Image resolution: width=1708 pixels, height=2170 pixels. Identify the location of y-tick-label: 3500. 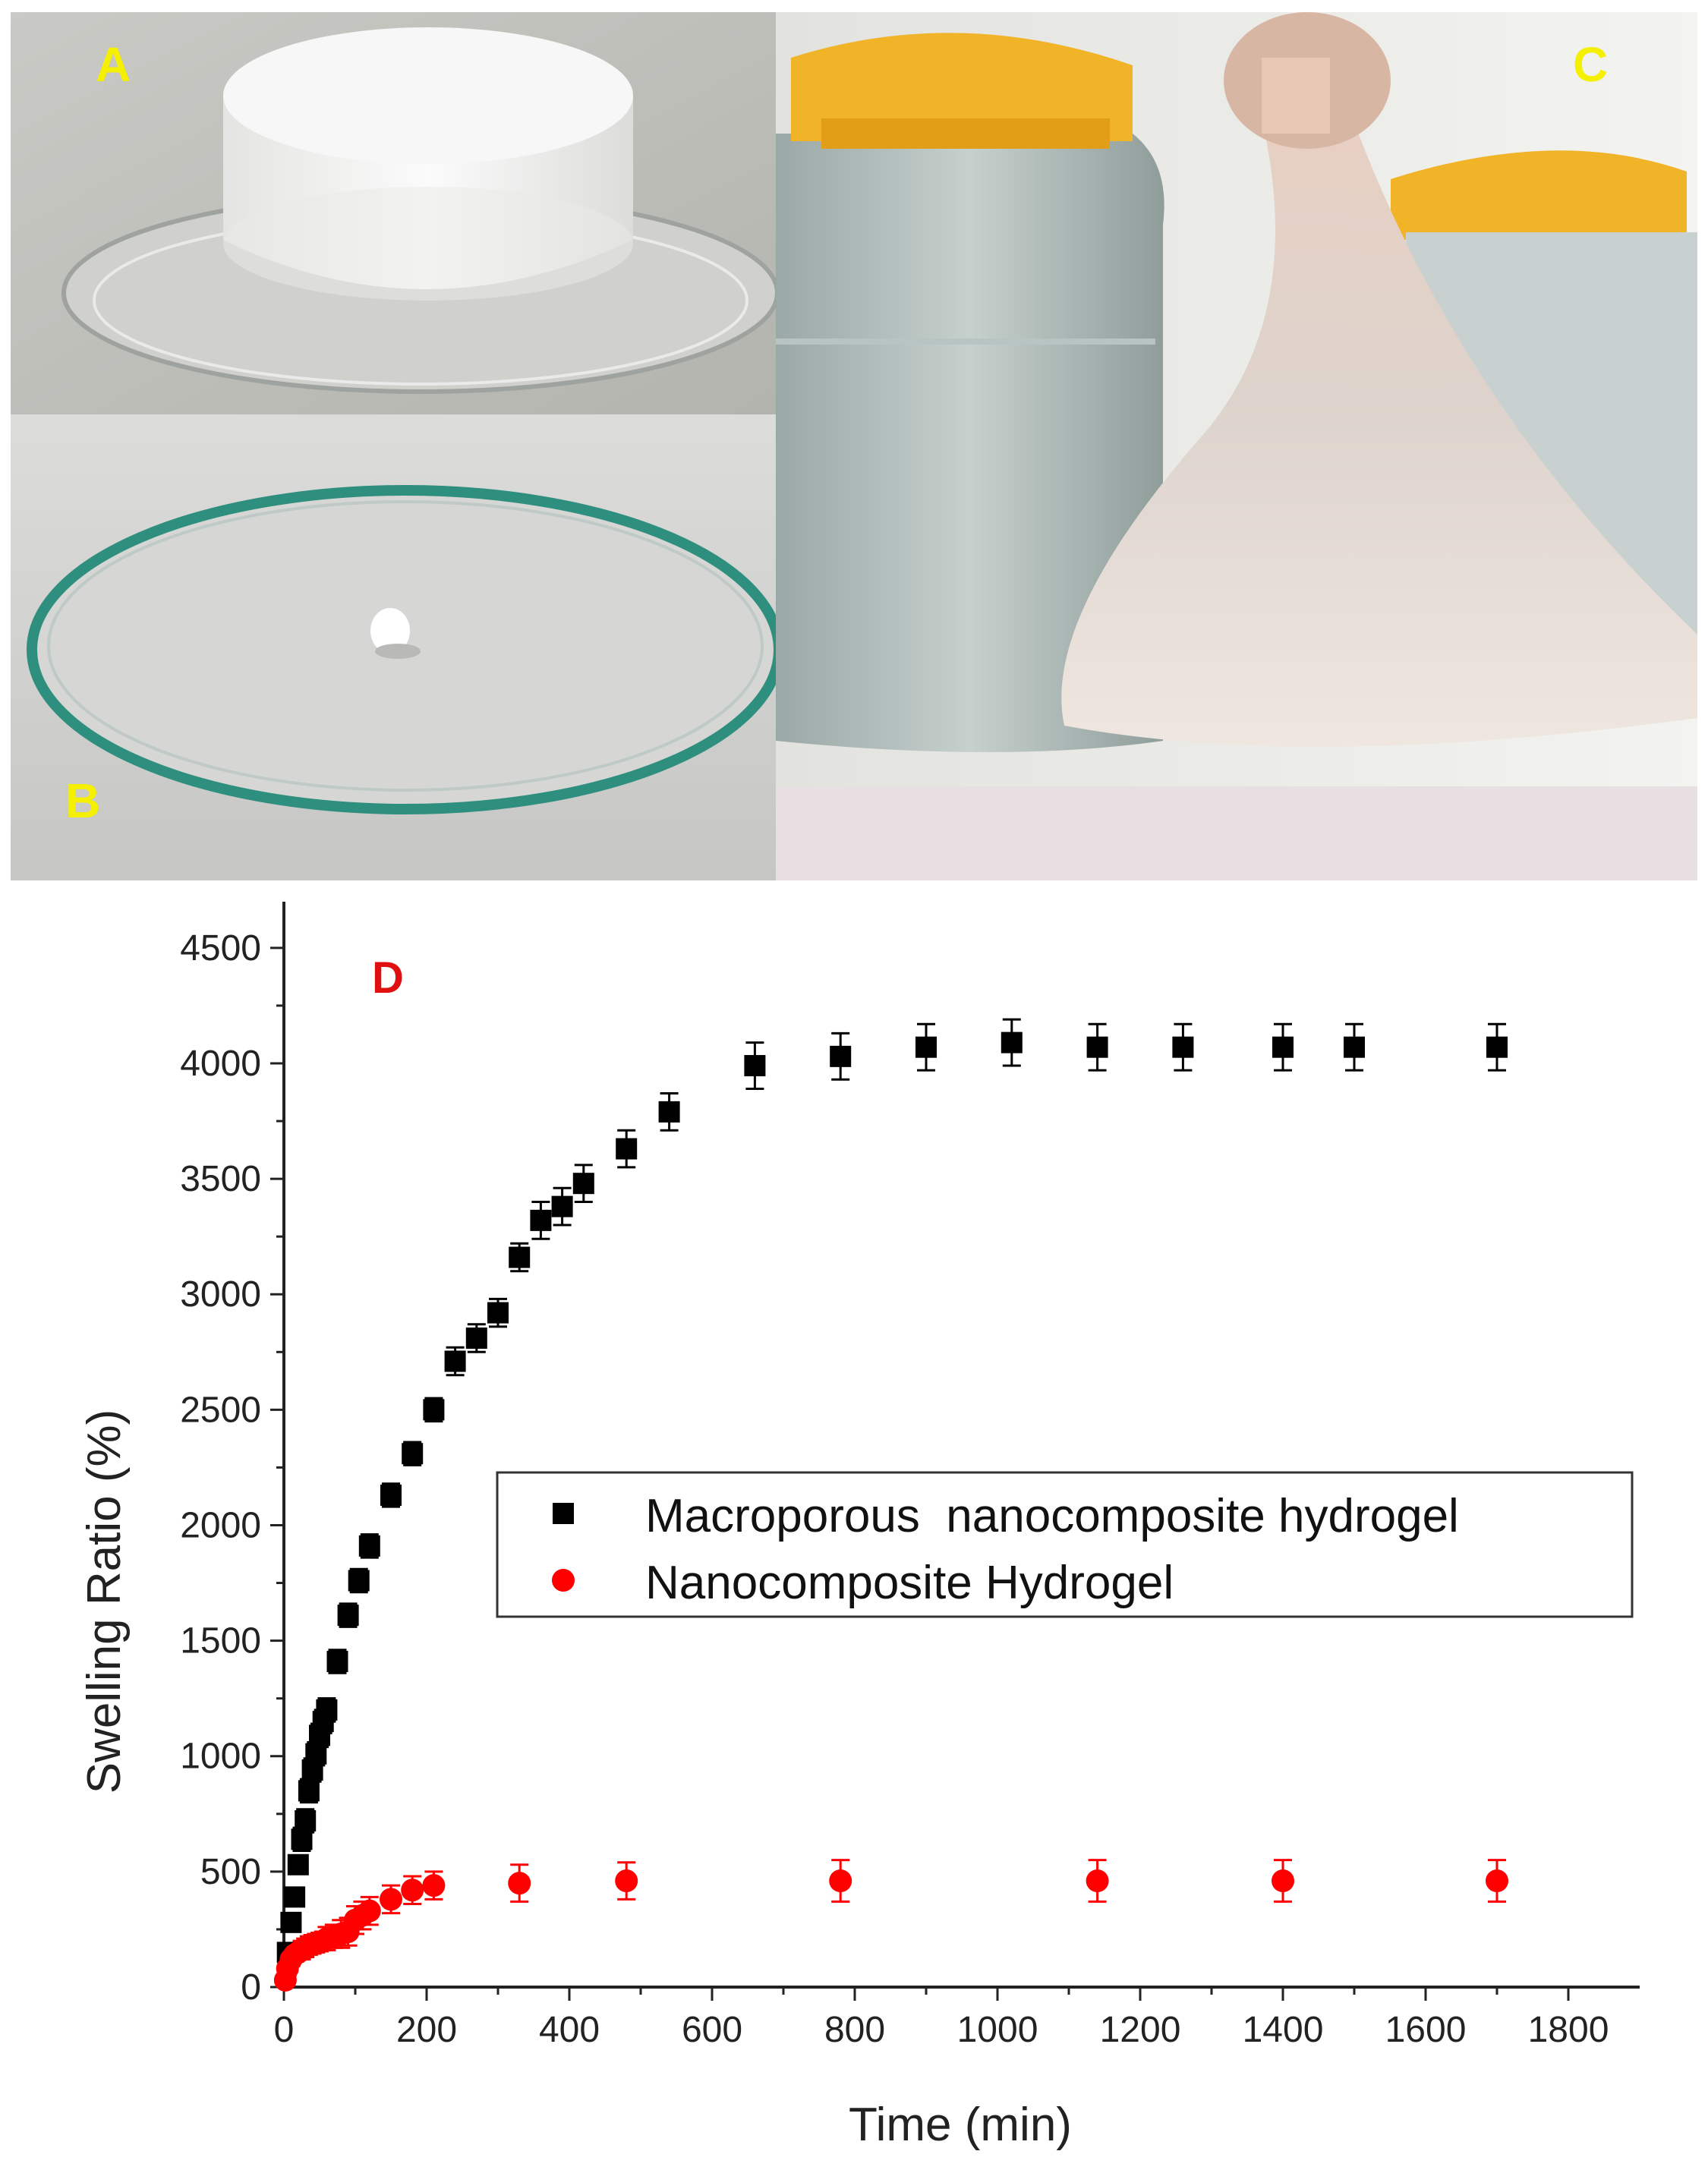
(220, 1179).